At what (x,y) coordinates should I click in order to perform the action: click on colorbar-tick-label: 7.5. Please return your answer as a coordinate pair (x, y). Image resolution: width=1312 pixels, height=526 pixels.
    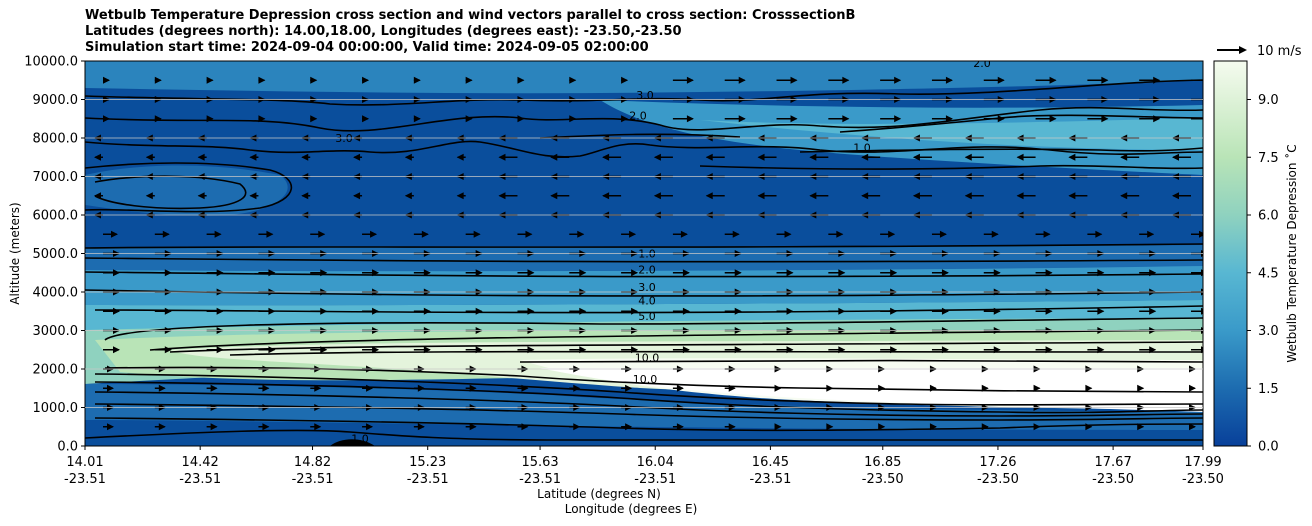
    Looking at the image, I should click on (1268, 158).